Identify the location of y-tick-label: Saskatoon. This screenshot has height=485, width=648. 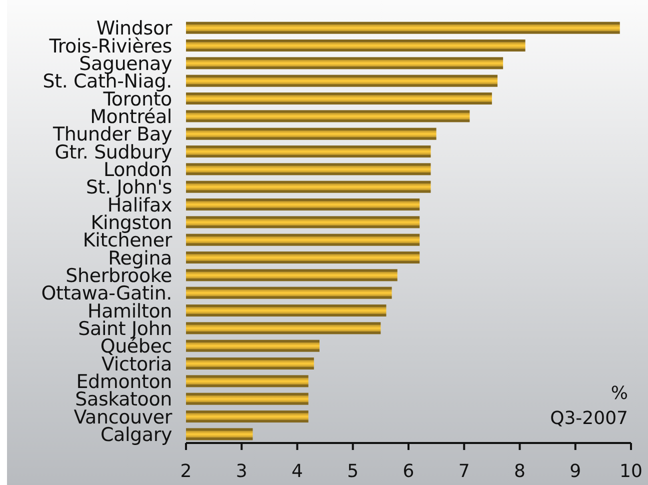
(123, 399).